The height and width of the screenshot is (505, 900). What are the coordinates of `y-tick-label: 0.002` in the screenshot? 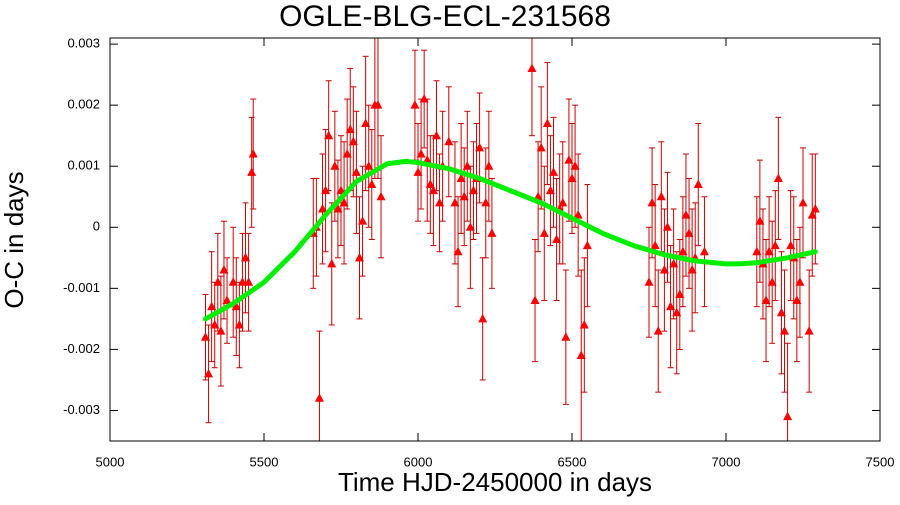 It's located at (83, 104).